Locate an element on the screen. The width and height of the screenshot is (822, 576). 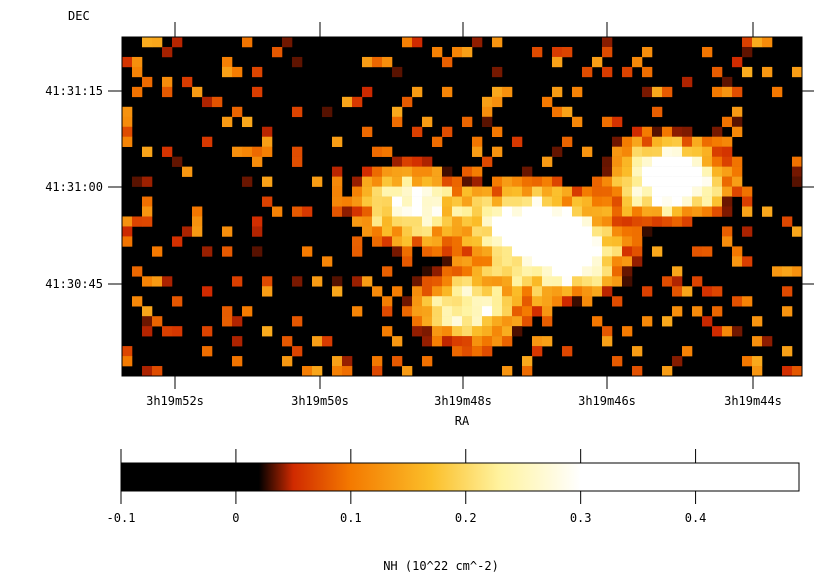
colorbar-tick-label: -0.1 is located at coordinates (121, 518).